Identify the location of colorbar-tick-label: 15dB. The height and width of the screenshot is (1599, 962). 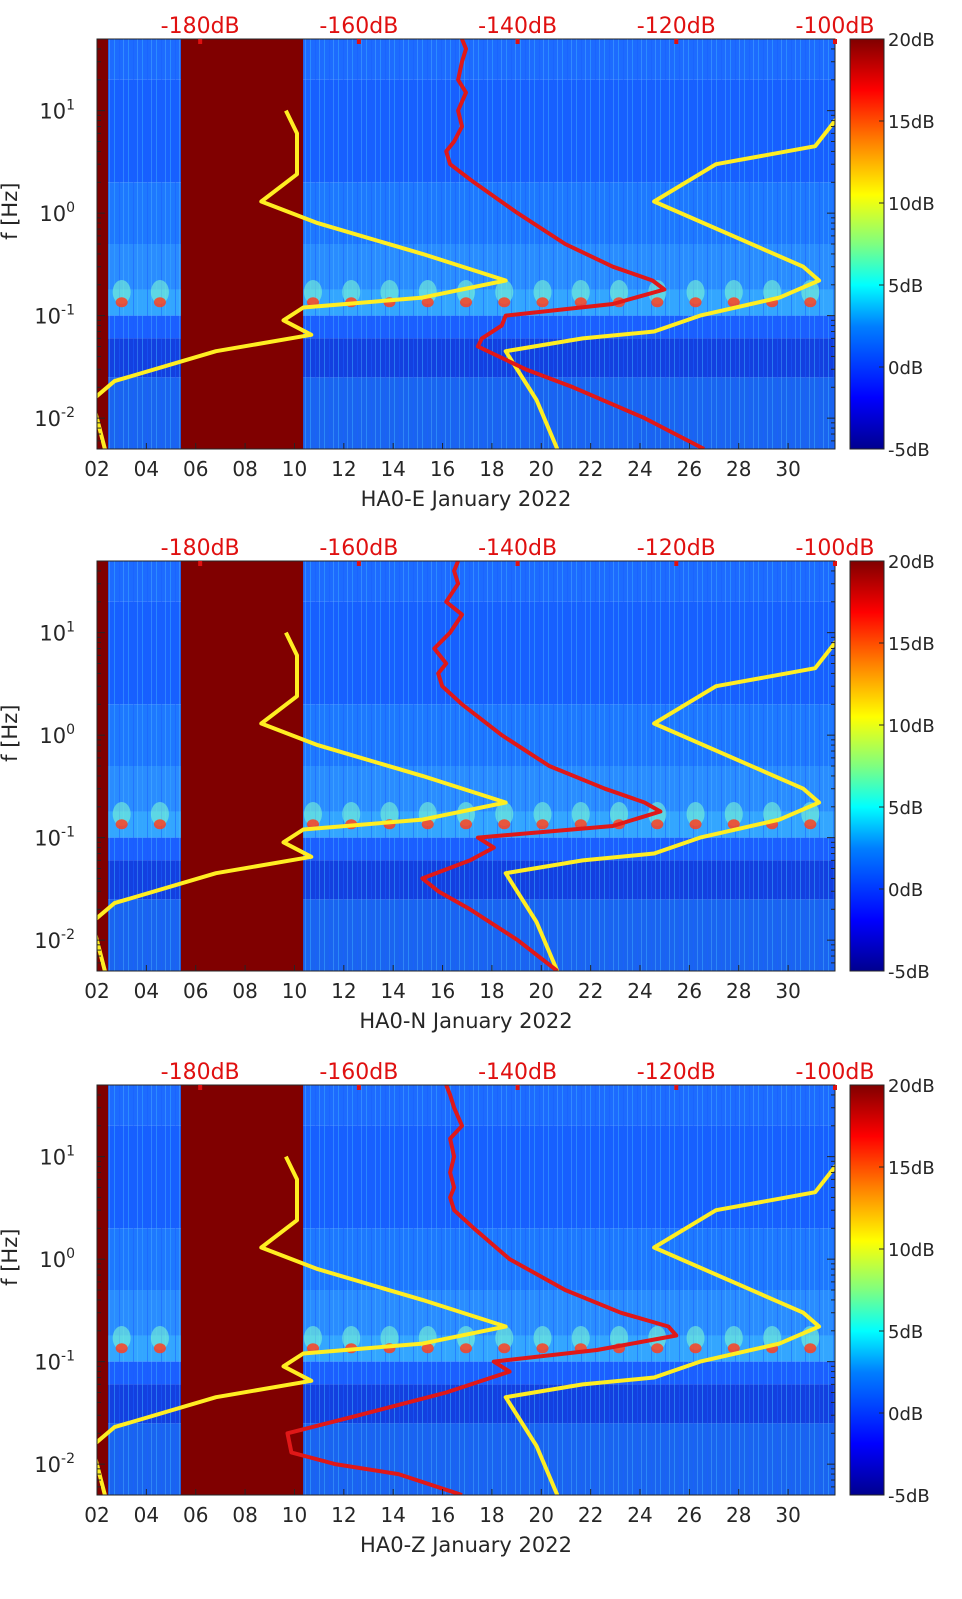
(911, 122).